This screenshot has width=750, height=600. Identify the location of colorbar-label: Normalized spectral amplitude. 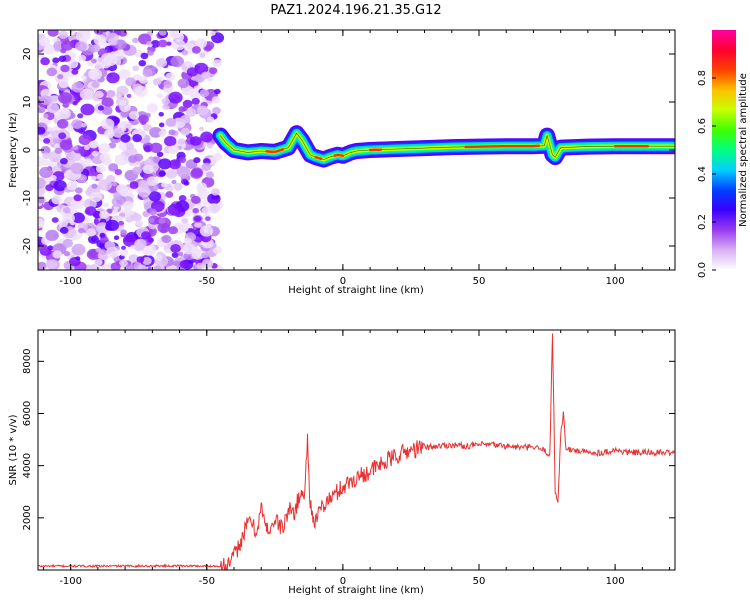
(743, 150).